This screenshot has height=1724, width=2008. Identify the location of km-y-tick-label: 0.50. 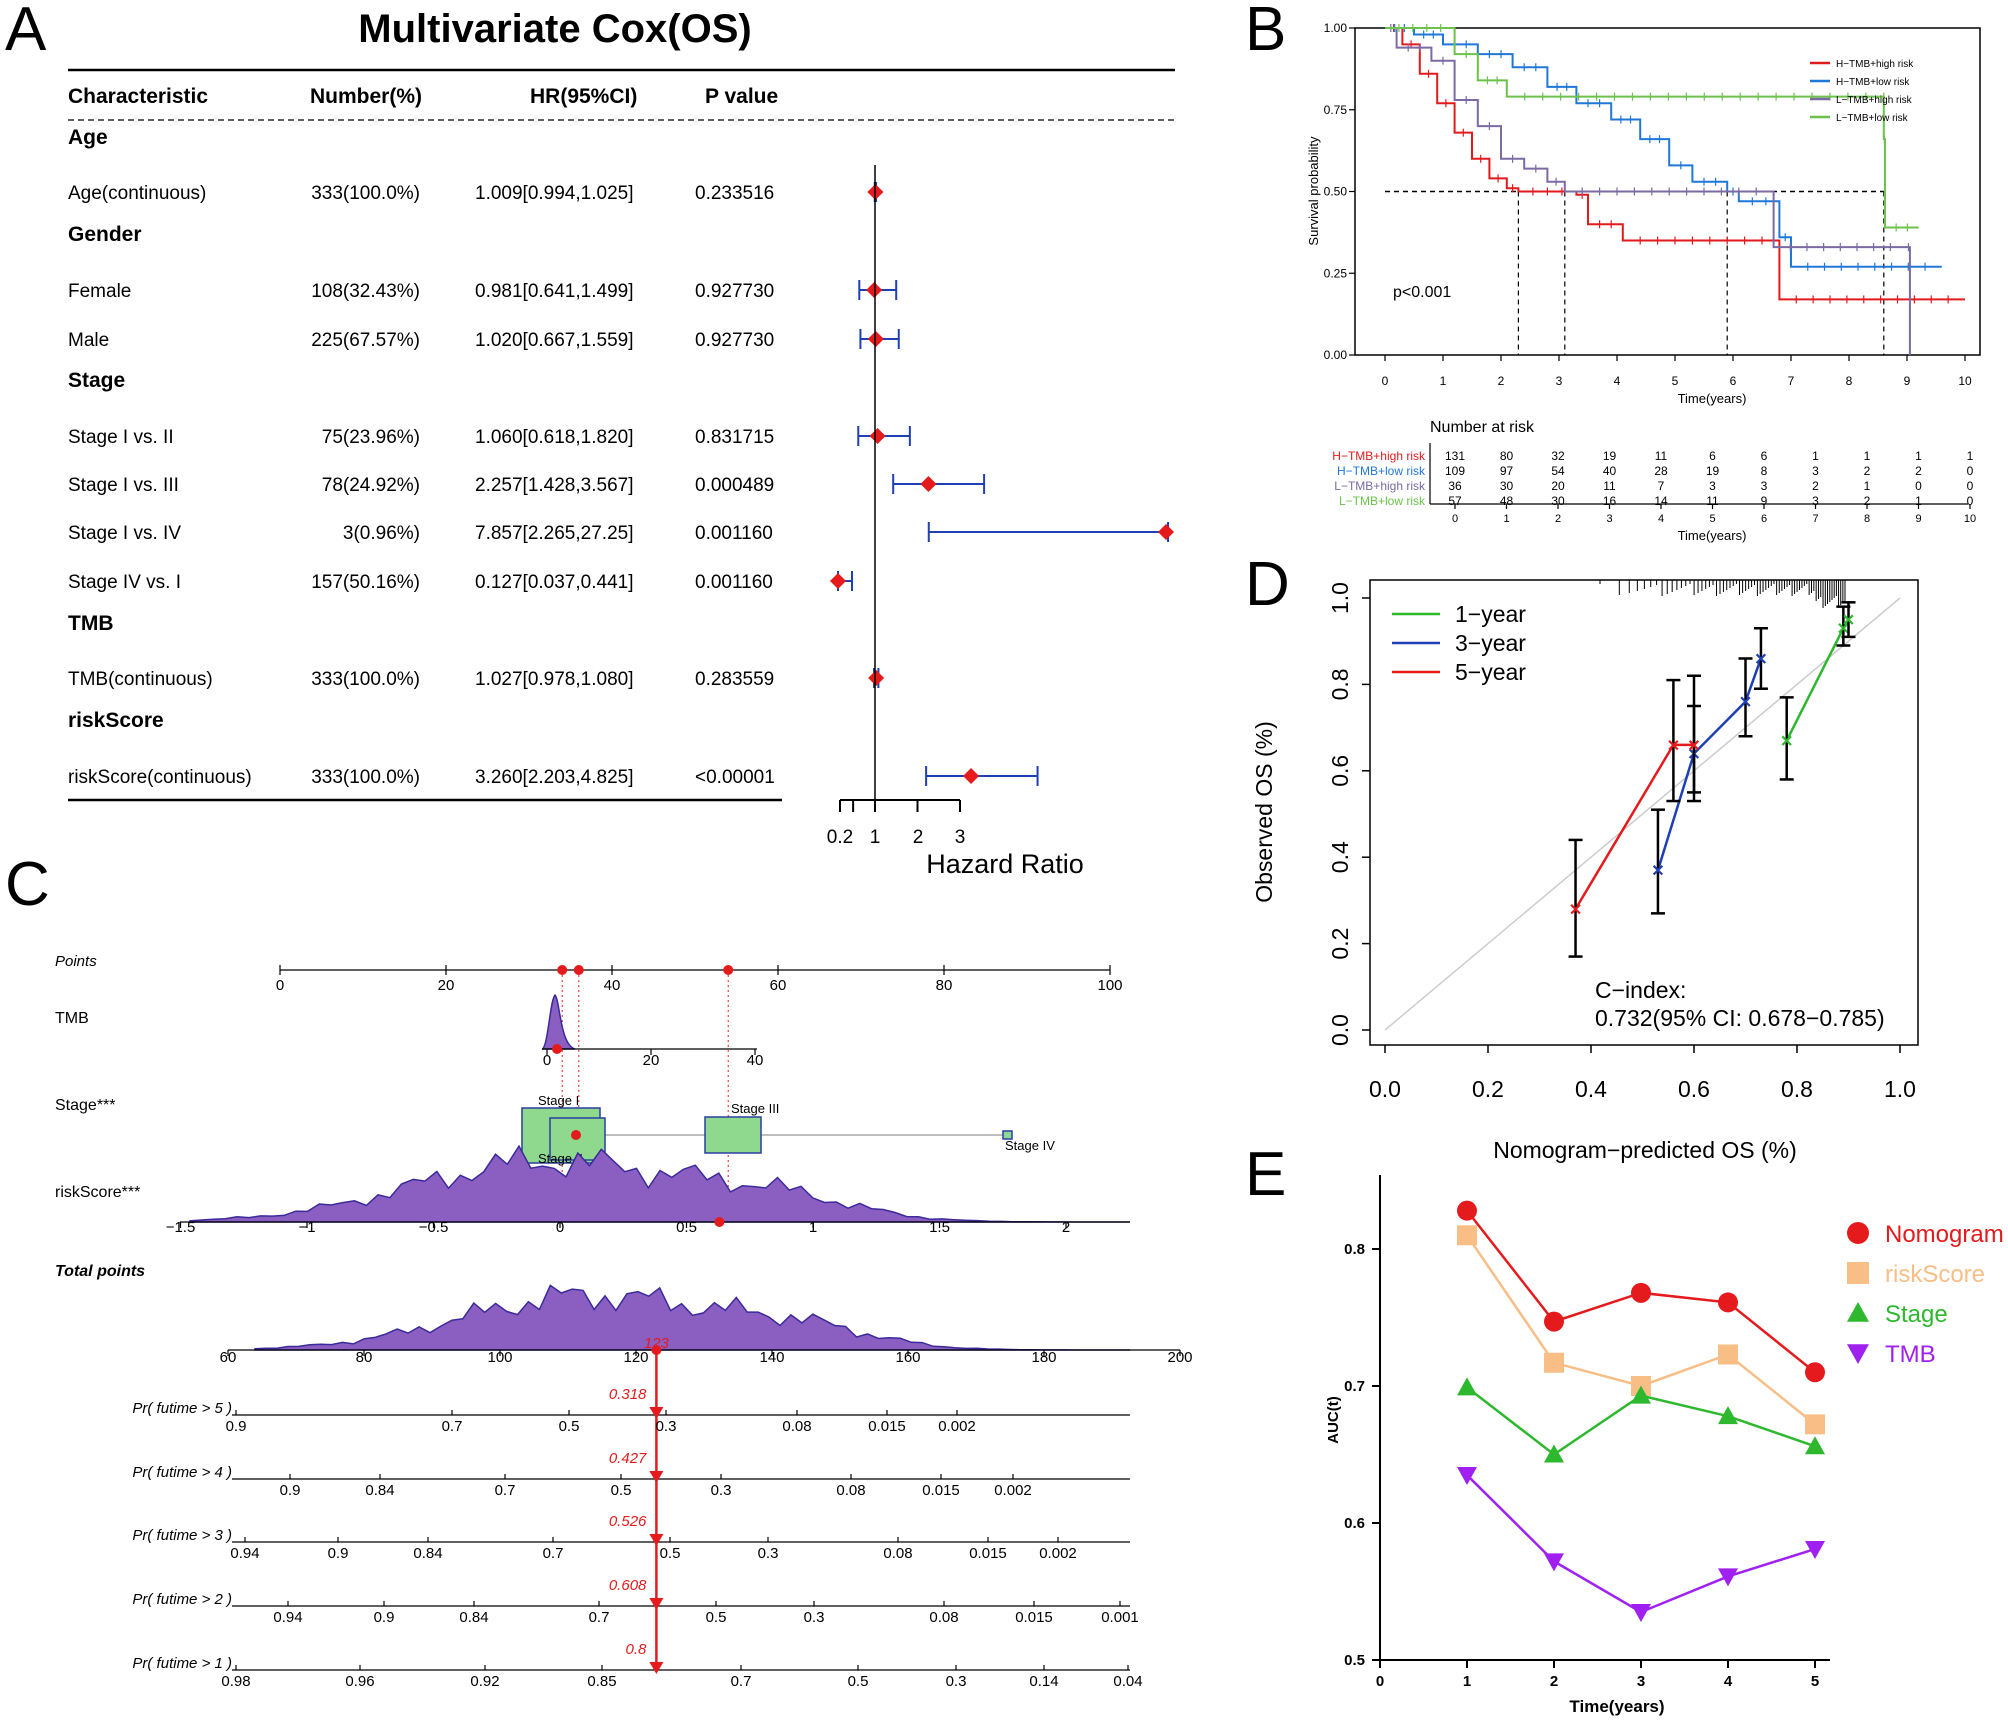
(1336, 192).